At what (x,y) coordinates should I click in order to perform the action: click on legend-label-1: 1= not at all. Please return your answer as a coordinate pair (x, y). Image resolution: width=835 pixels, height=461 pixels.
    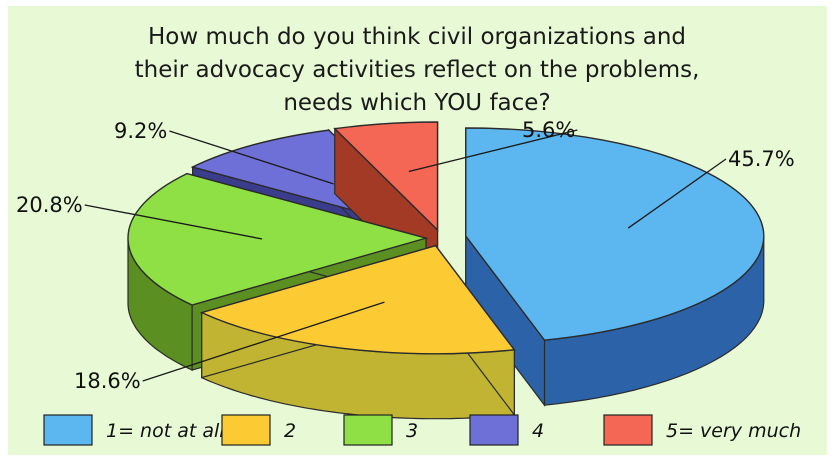
    Looking at the image, I should click on (165, 431).